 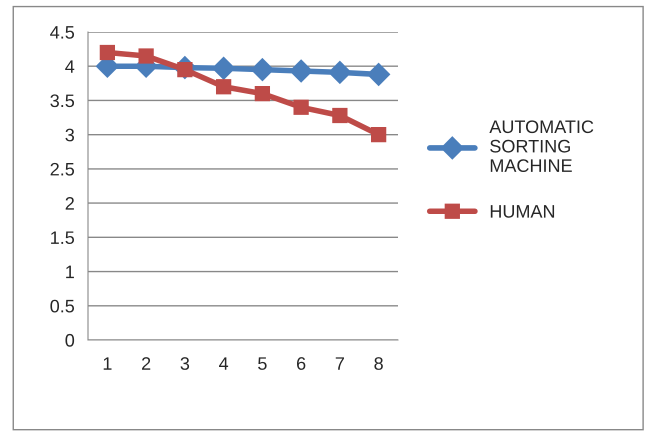 What do you see at coordinates (69, 340) in the screenshot?
I see `y-tick-label: 0` at bounding box center [69, 340].